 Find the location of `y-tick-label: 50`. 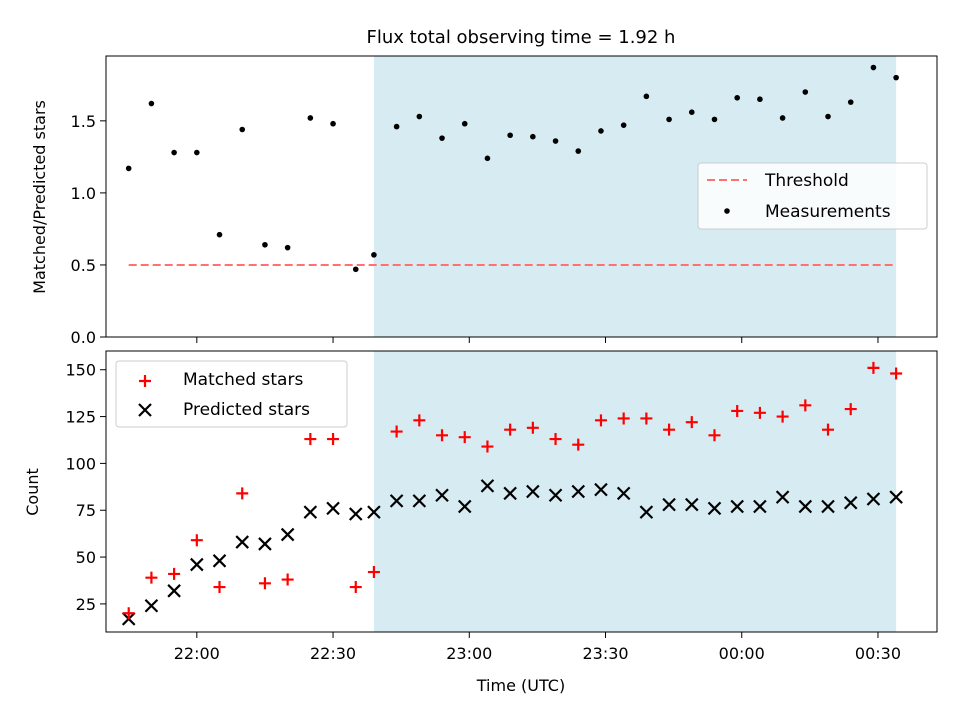

y-tick-label: 50 is located at coordinates (86, 557).